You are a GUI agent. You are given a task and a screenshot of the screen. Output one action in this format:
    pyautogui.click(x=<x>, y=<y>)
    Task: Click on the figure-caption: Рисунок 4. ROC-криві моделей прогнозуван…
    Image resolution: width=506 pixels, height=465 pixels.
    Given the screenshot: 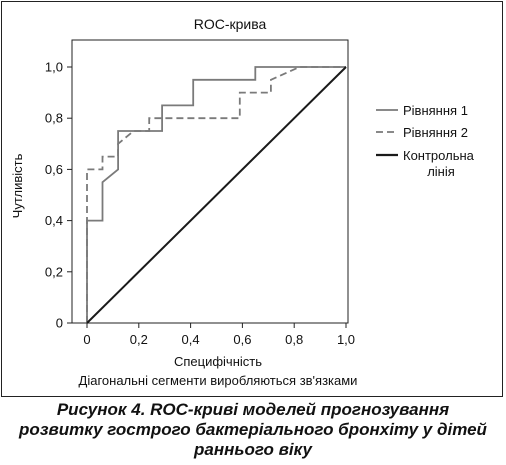 What is the action you would take?
    pyautogui.click(x=253, y=430)
    